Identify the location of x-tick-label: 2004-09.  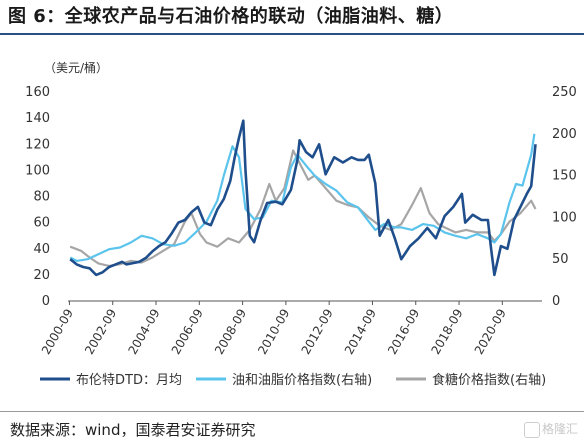
(143, 332).